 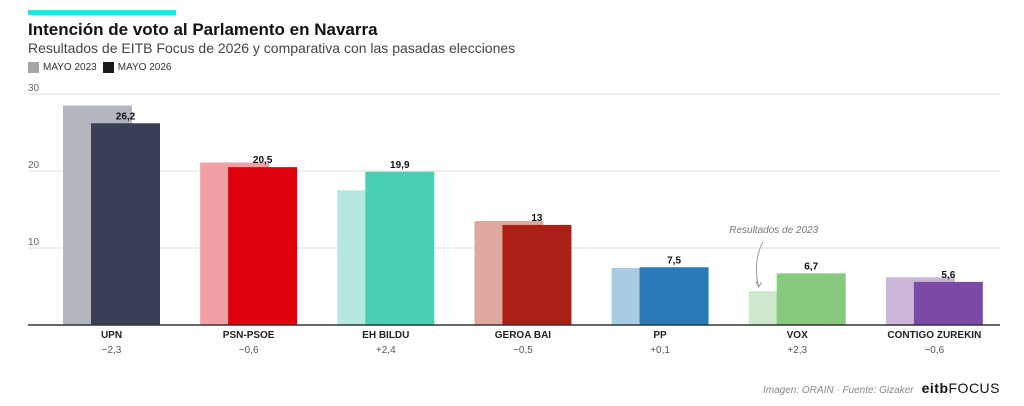 What do you see at coordinates (523, 350) in the screenshot?
I see `change-label: −0,5` at bounding box center [523, 350].